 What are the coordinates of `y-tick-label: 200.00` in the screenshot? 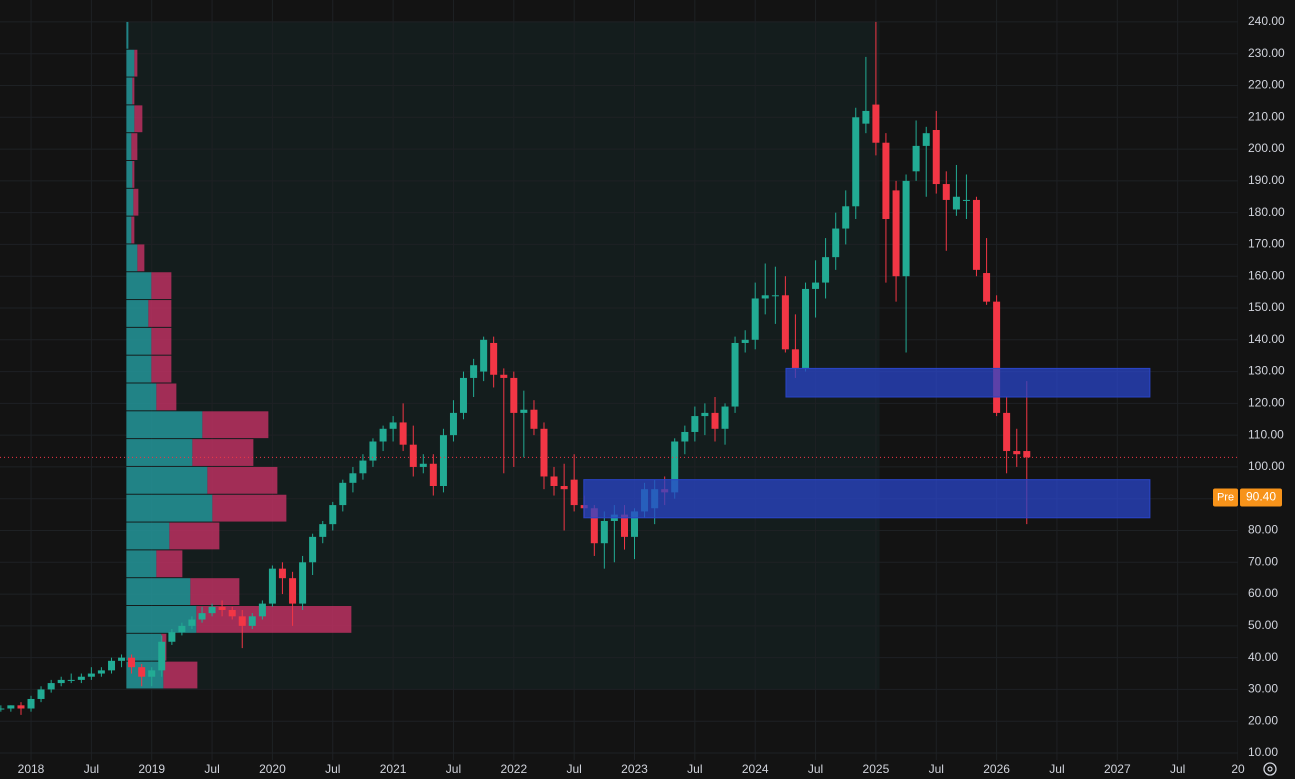 It's located at (1266, 148).